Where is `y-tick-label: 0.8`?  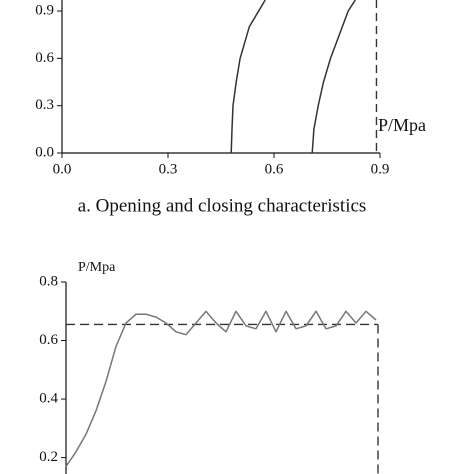 y-tick-label: 0.8 is located at coordinates (48, 281).